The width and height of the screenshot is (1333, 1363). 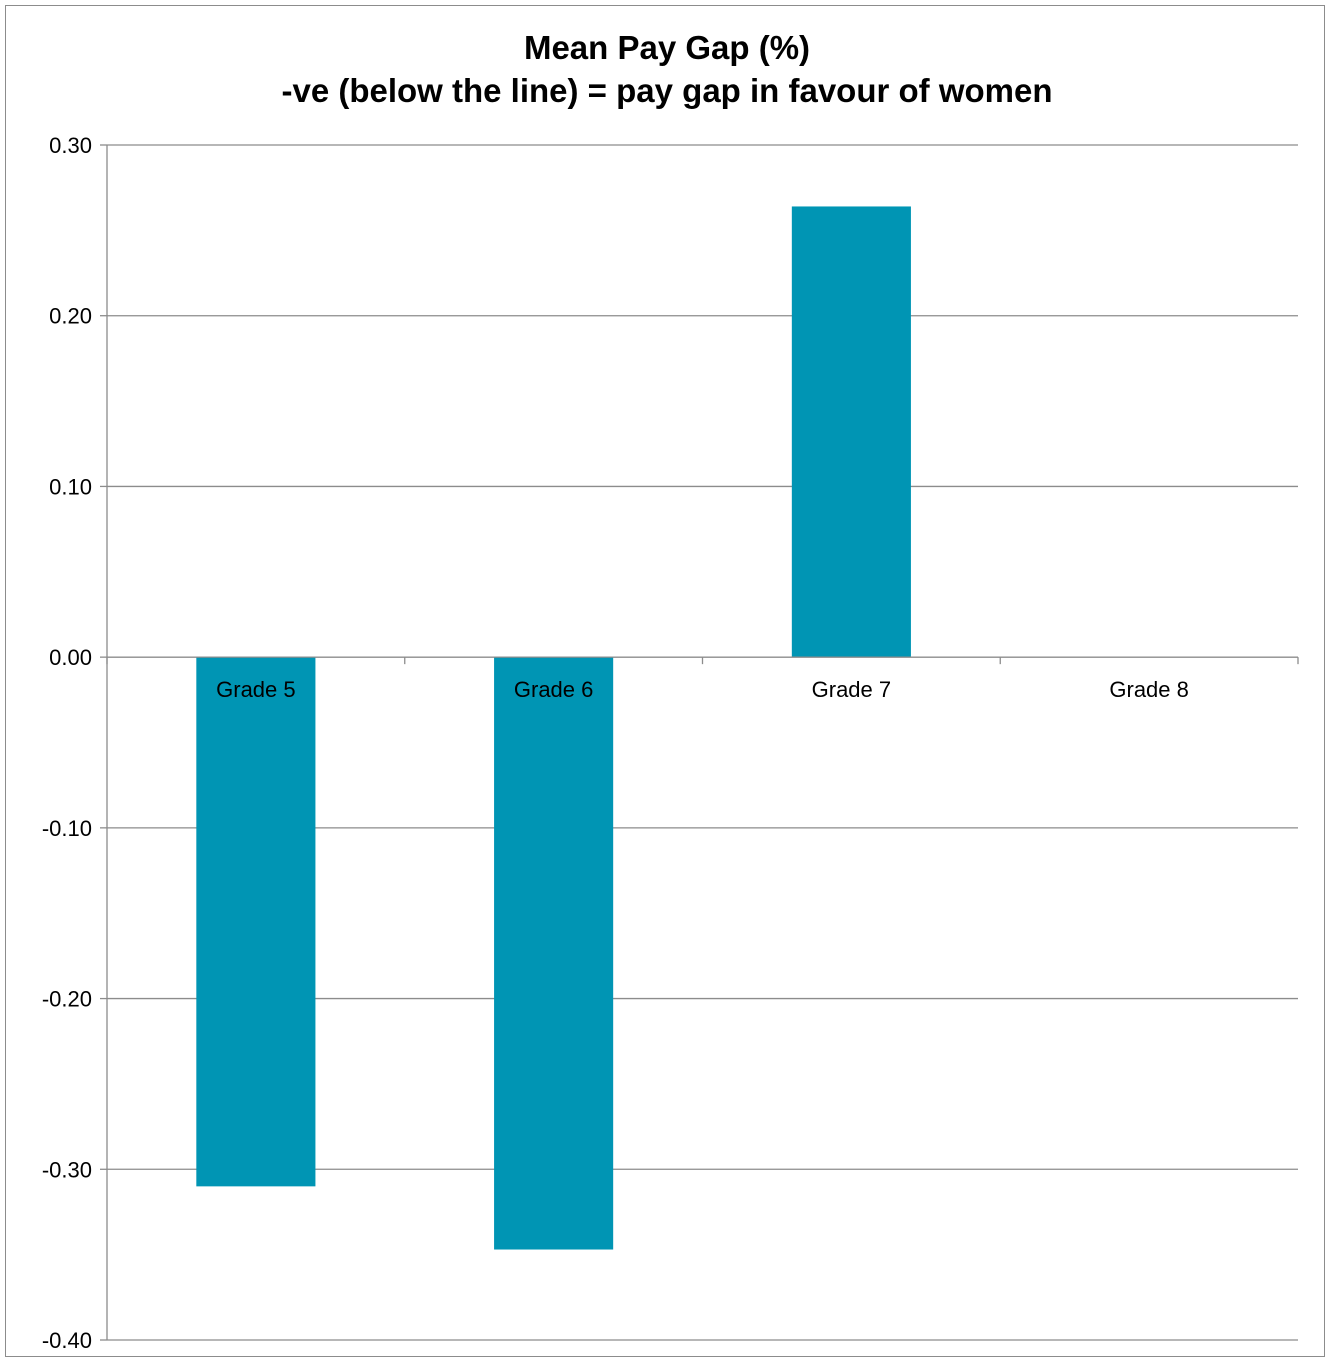 I want to click on y-tick-label: -0.20, so click(x=67, y=999).